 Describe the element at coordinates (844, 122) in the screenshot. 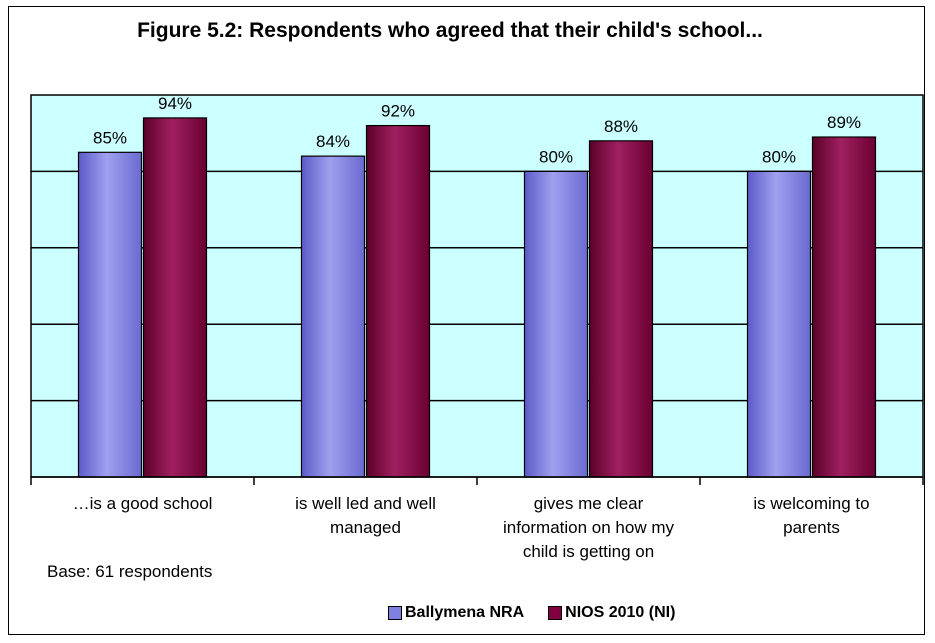

I see `data-label: 89%` at that location.